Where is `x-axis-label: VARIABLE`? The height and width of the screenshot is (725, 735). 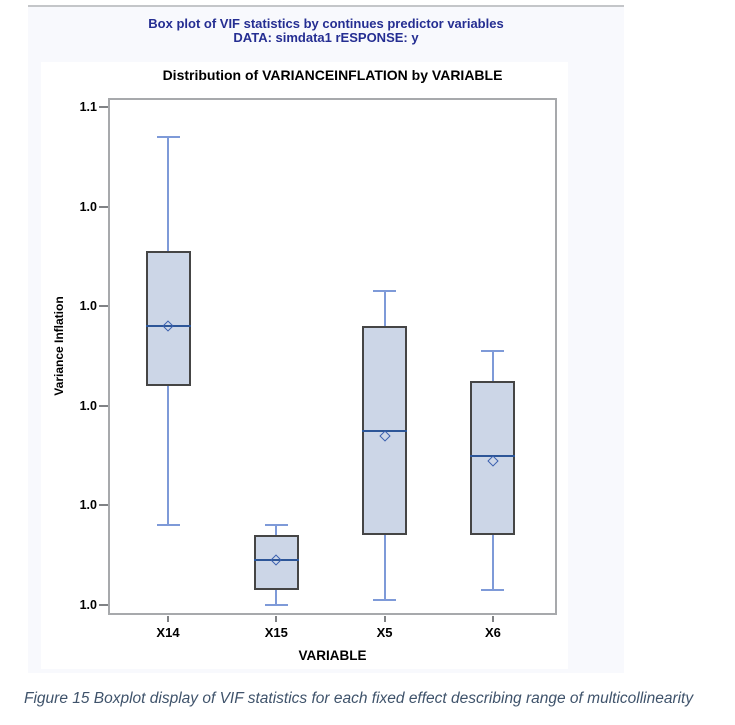 x-axis-label: VARIABLE is located at coordinates (332, 655).